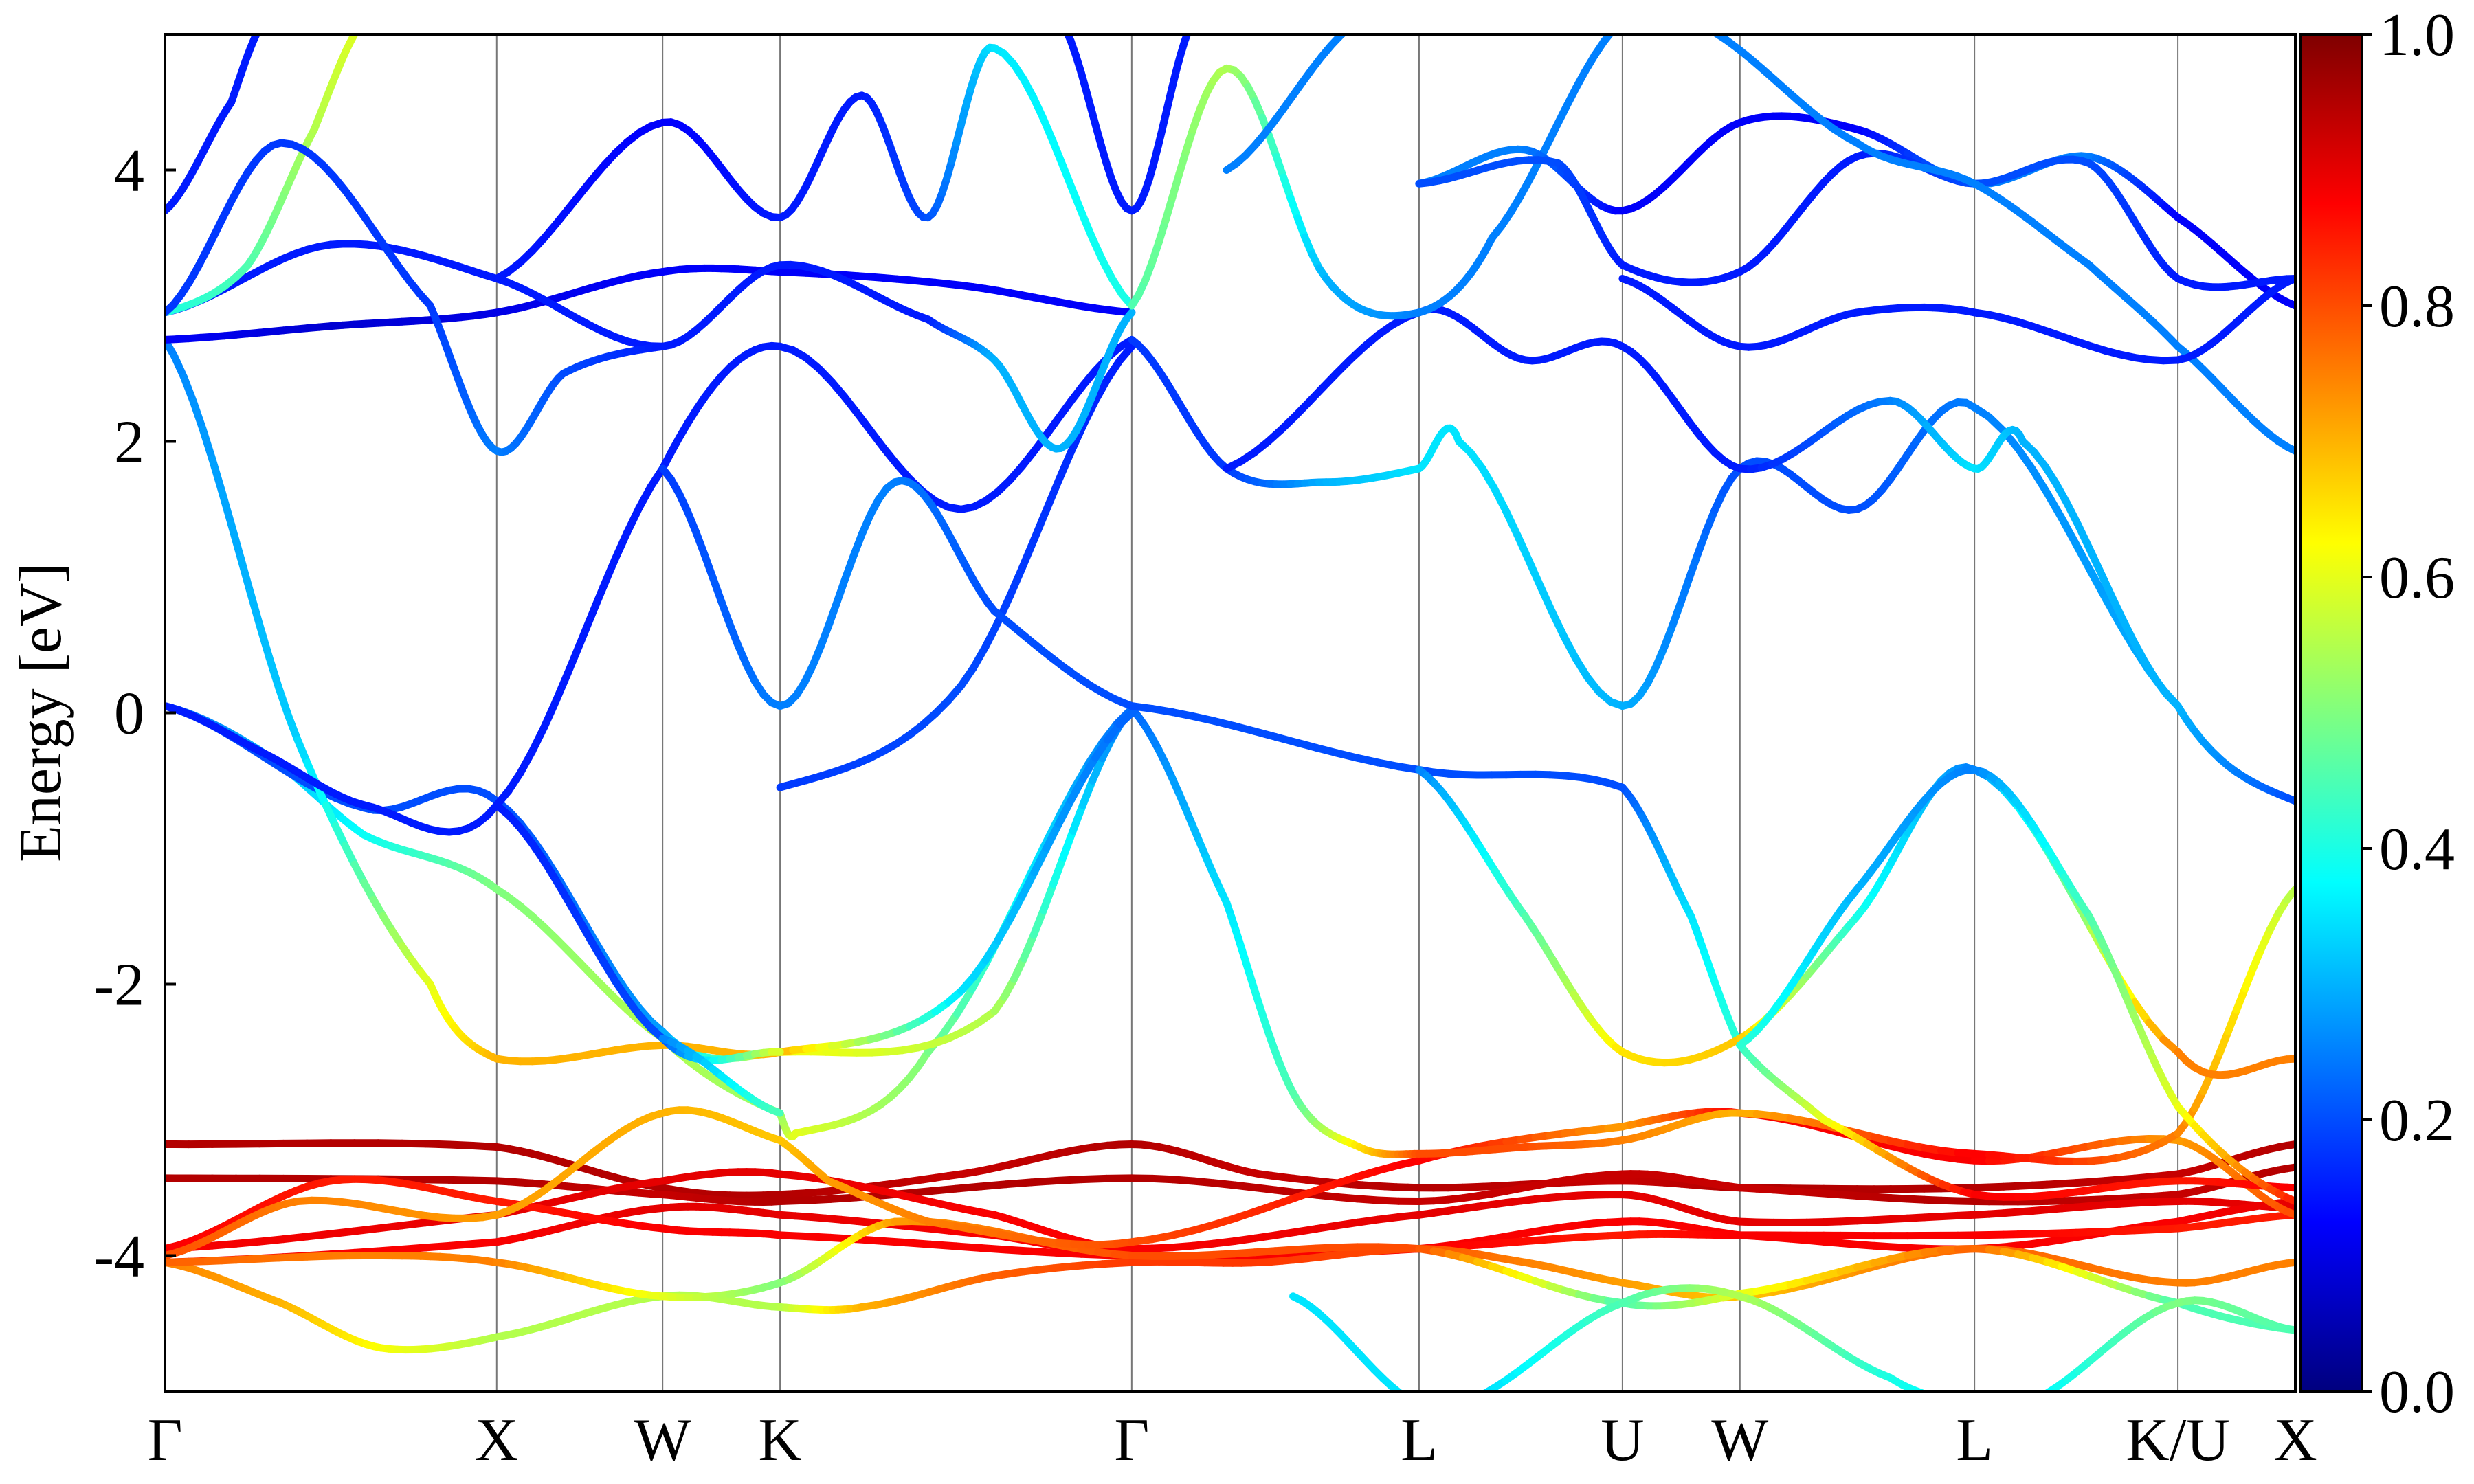 This screenshot has height=1484, width=2474. What do you see at coordinates (165, 1440) in the screenshot?
I see `x-tick-label: Γ` at bounding box center [165, 1440].